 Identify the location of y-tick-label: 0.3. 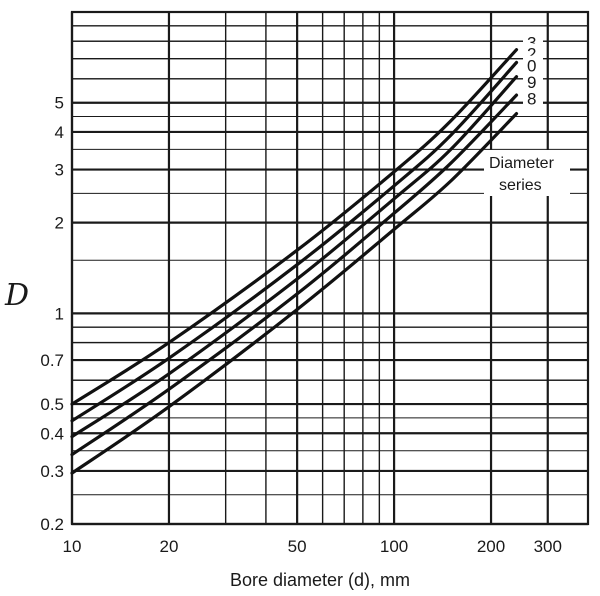
(52, 471).